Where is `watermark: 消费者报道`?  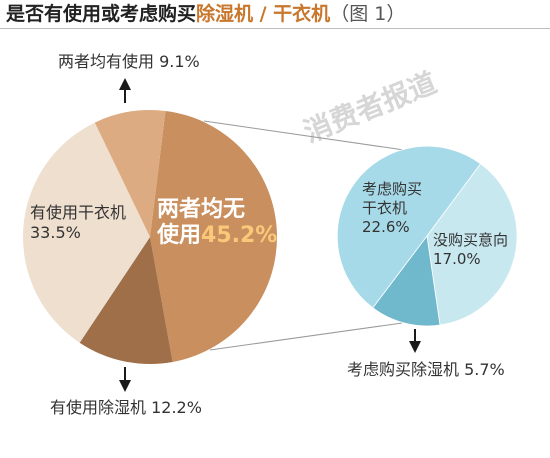
watermark: 消费者报道 is located at coordinates (370, 107).